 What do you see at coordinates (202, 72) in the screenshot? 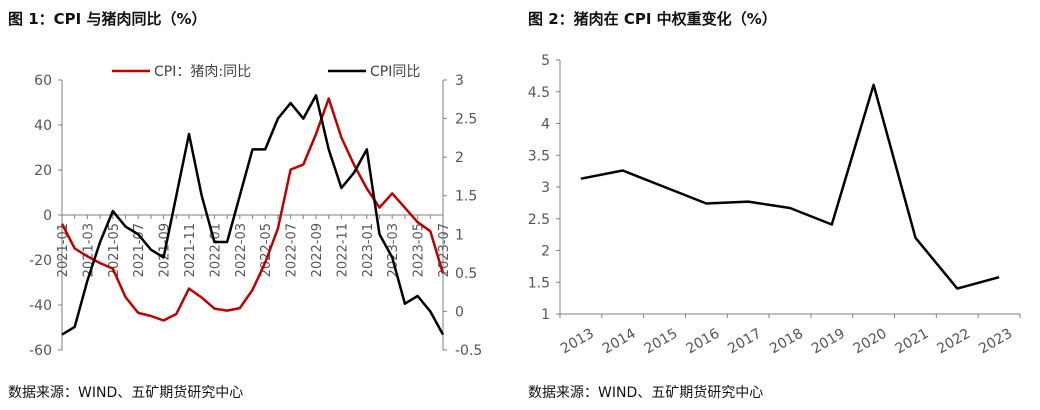
I see `legend-label: CPI：猪肉:同比` at bounding box center [202, 72].